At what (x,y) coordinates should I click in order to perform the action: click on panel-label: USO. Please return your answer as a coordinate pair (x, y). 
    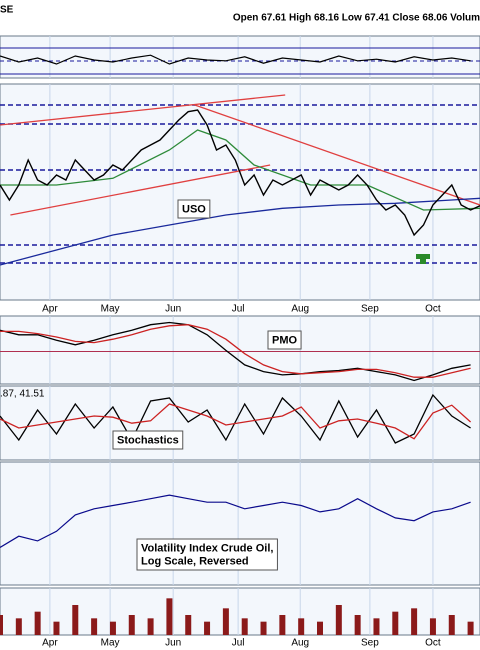
    Looking at the image, I should click on (194, 209).